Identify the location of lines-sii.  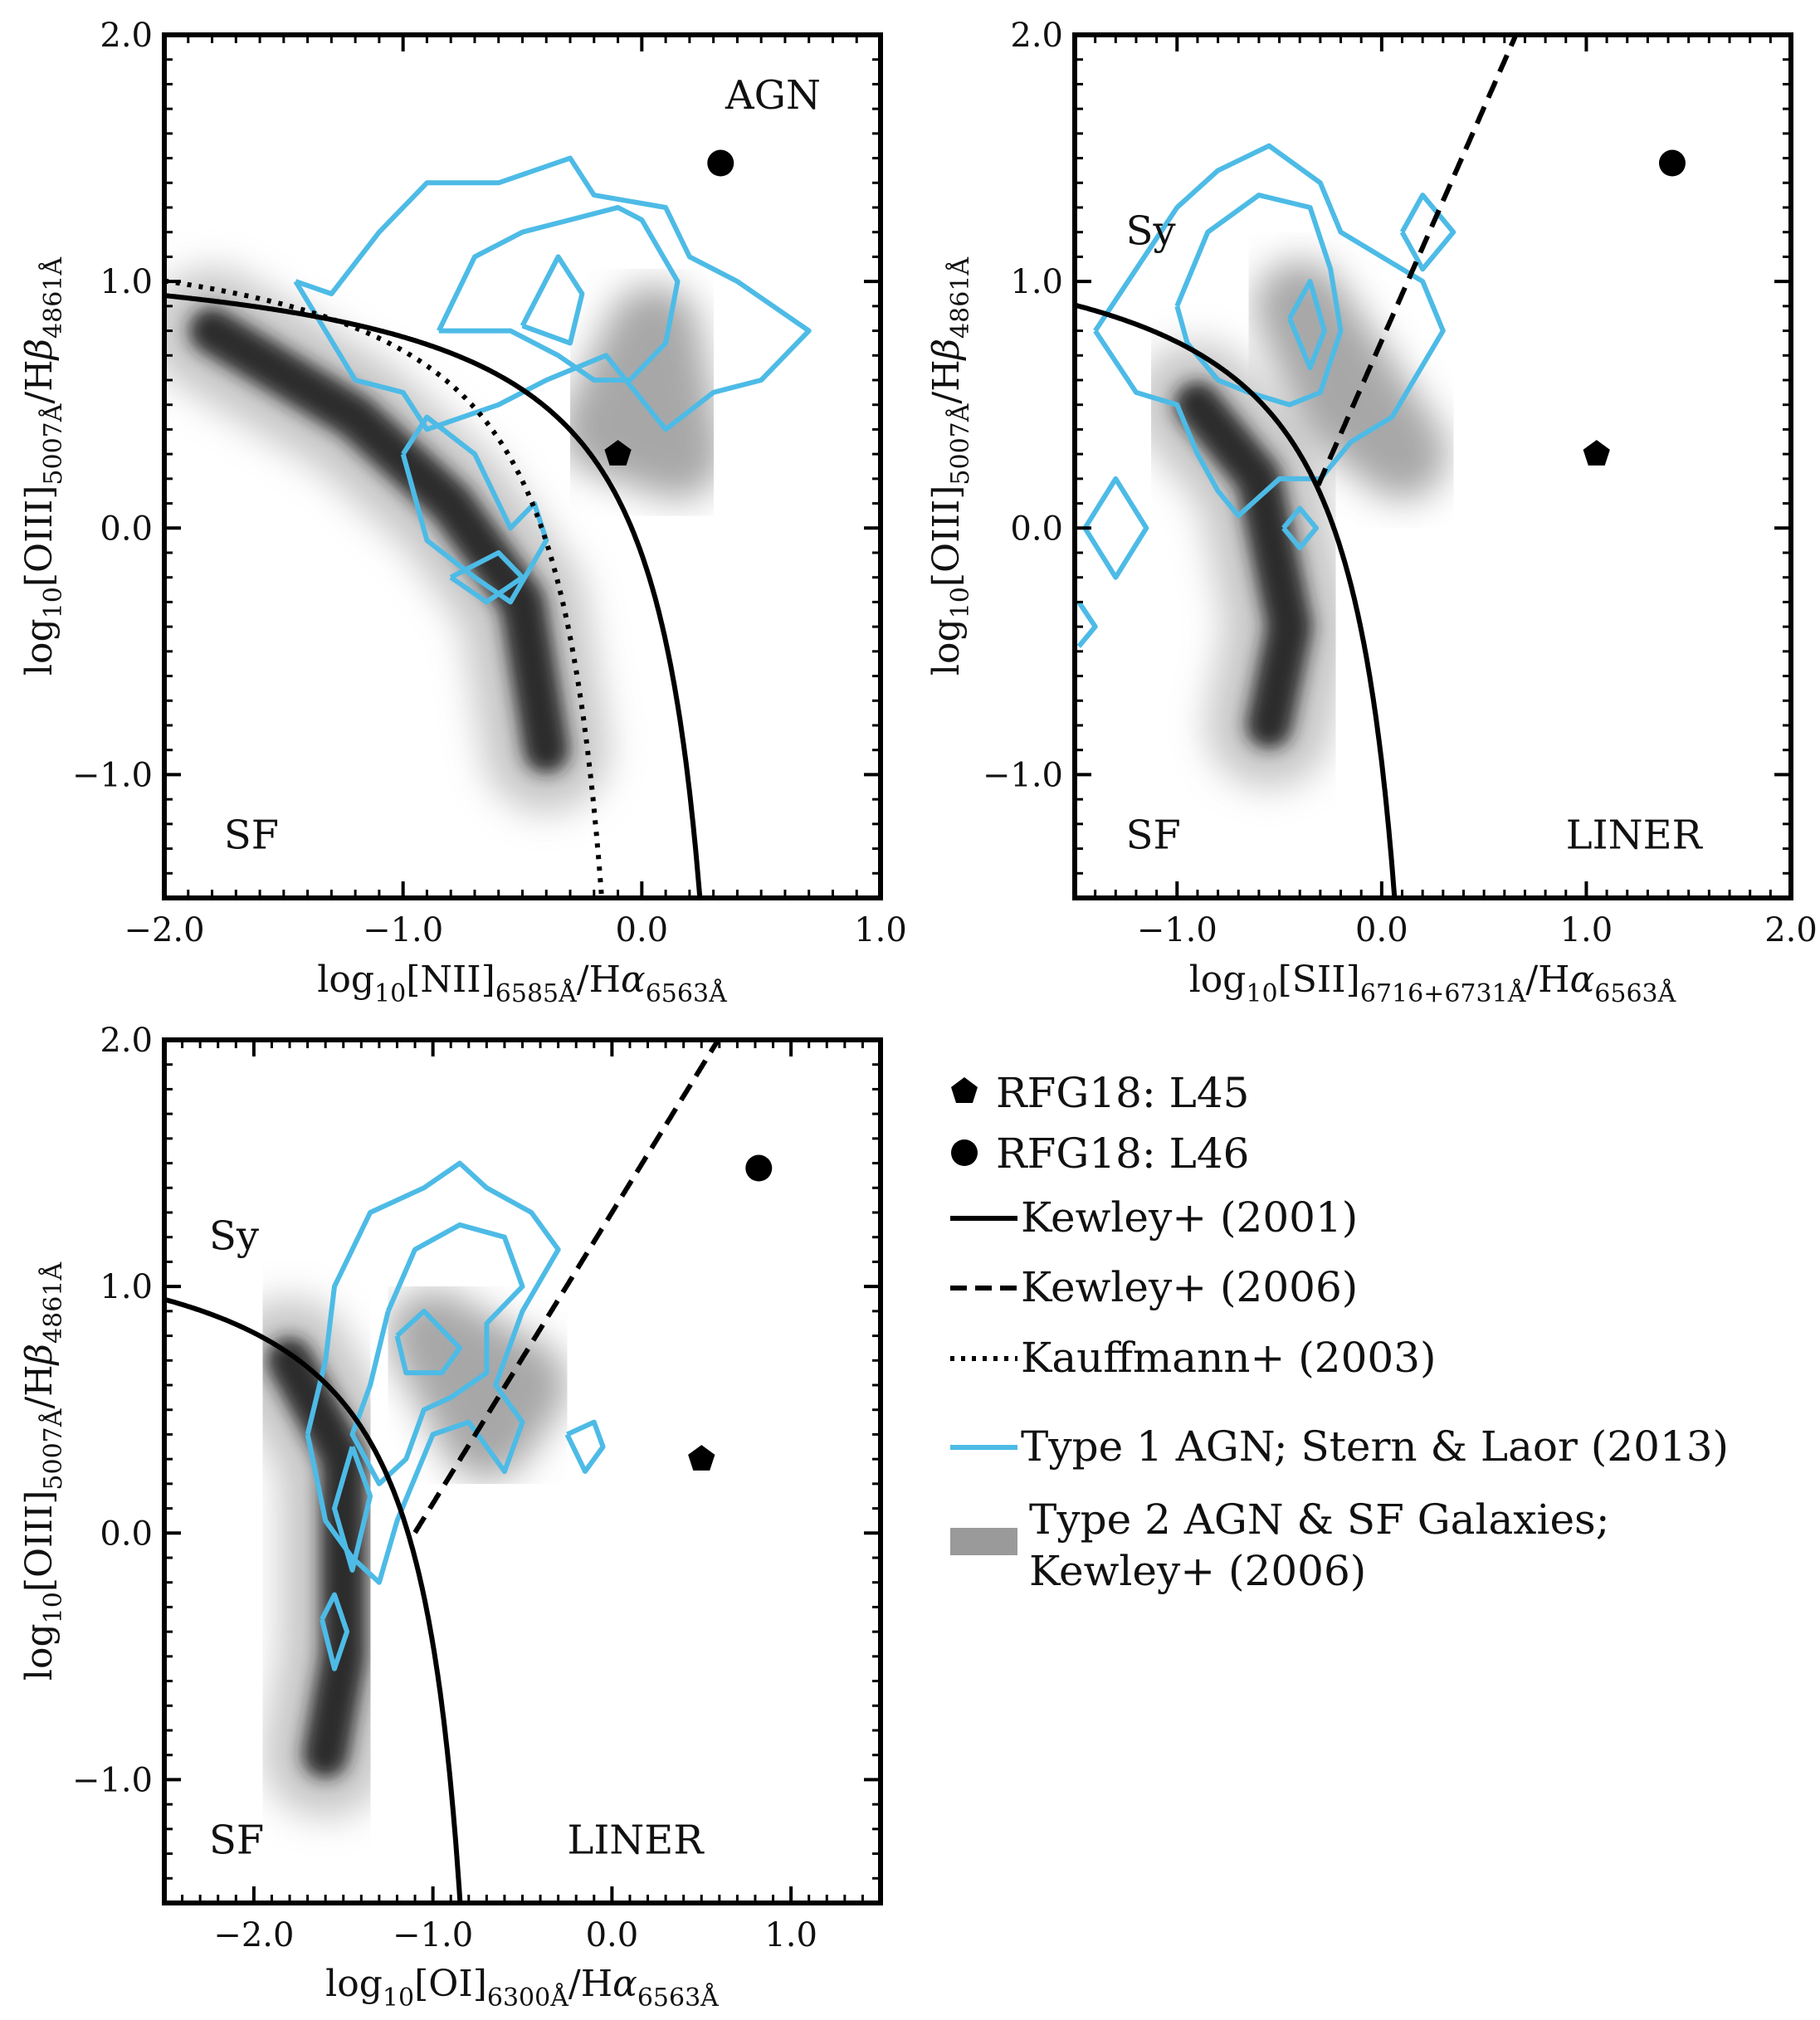
(1297, 466).